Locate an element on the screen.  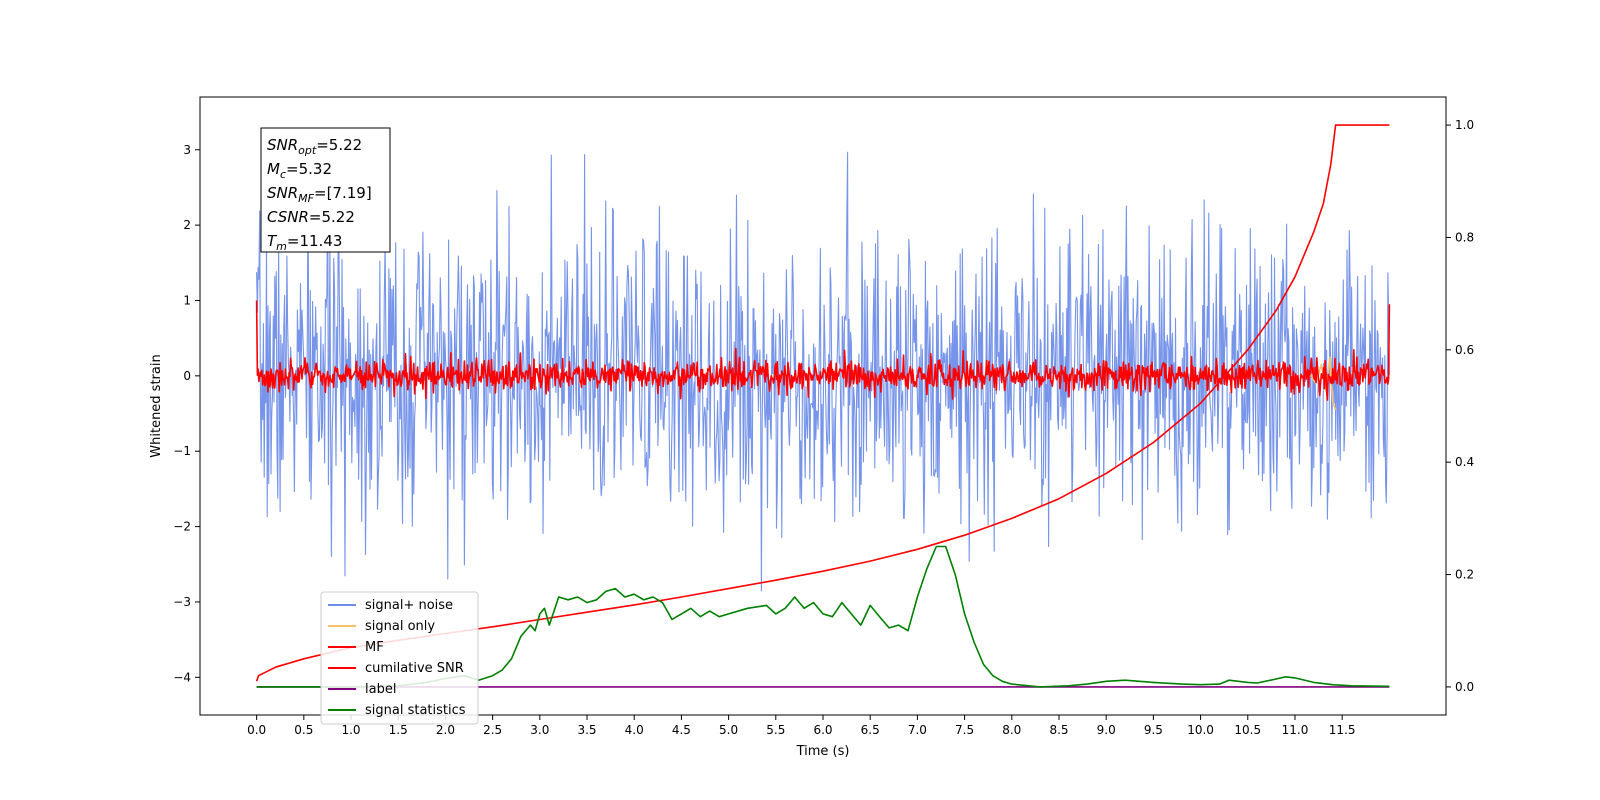
x-tick-label: 11.0 is located at coordinates (1295, 730).